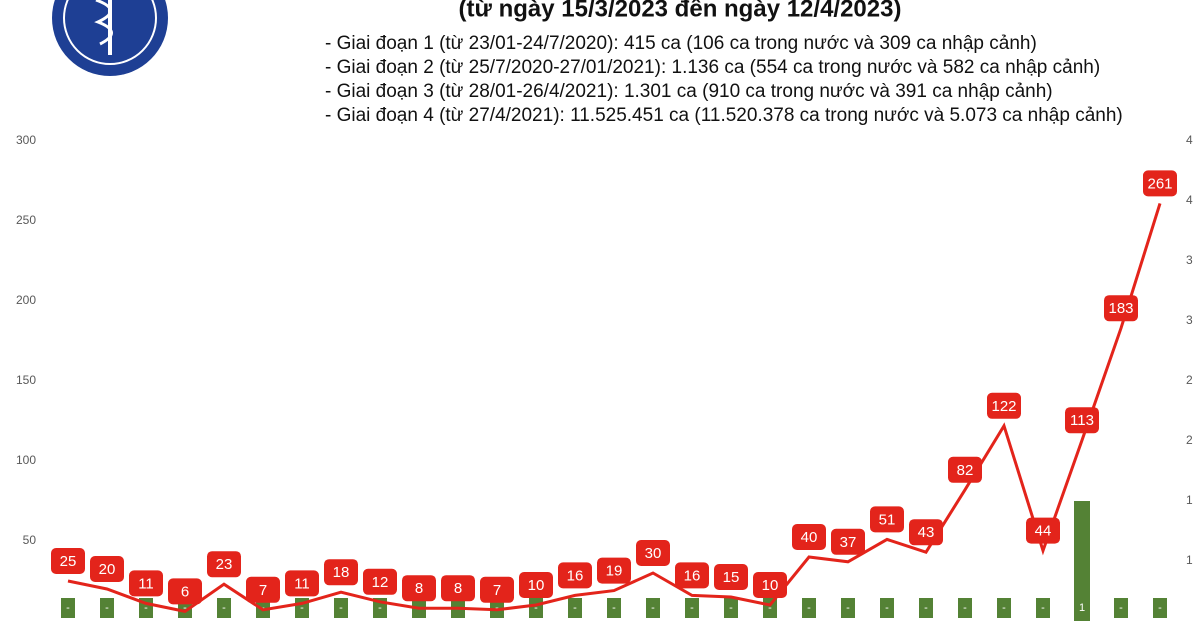  I want to click on data-label: 40, so click(809, 537).